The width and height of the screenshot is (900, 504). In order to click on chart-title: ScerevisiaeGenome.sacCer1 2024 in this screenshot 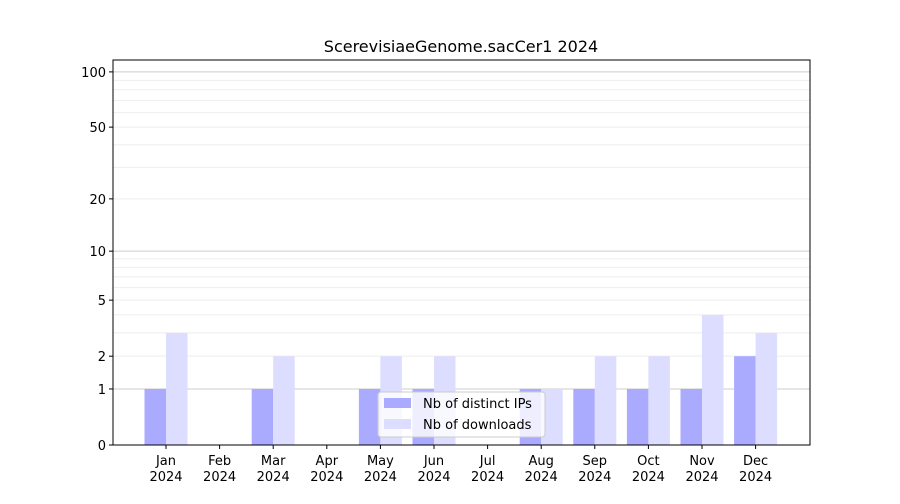, I will do `click(461, 46)`.